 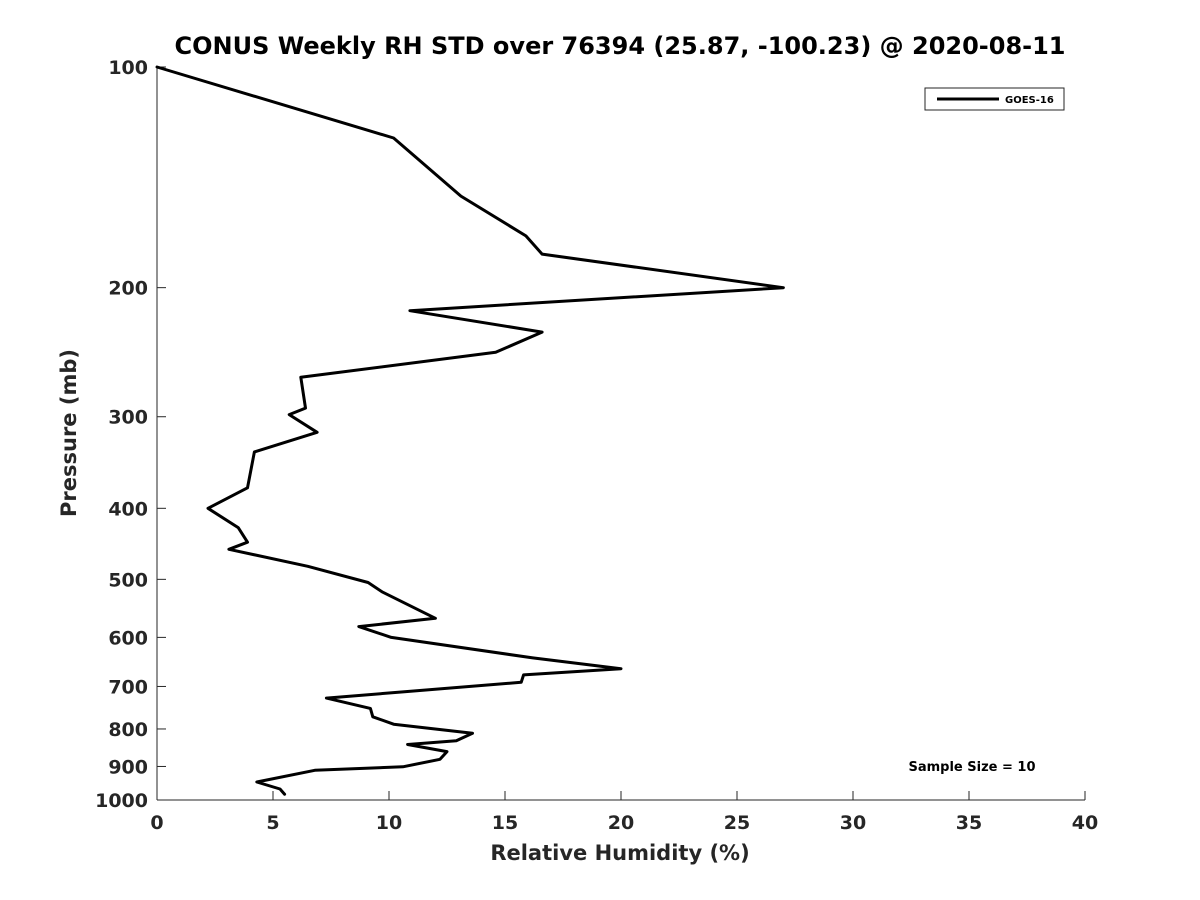 What do you see at coordinates (128, 289) in the screenshot?
I see `y-tick-label: 200` at bounding box center [128, 289].